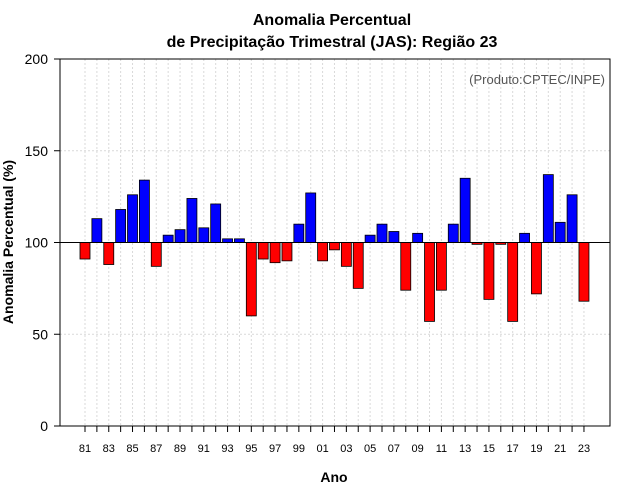 The image size is (640, 500). What do you see at coordinates (322, 449) in the screenshot?
I see `x-tick-label: 01` at bounding box center [322, 449].